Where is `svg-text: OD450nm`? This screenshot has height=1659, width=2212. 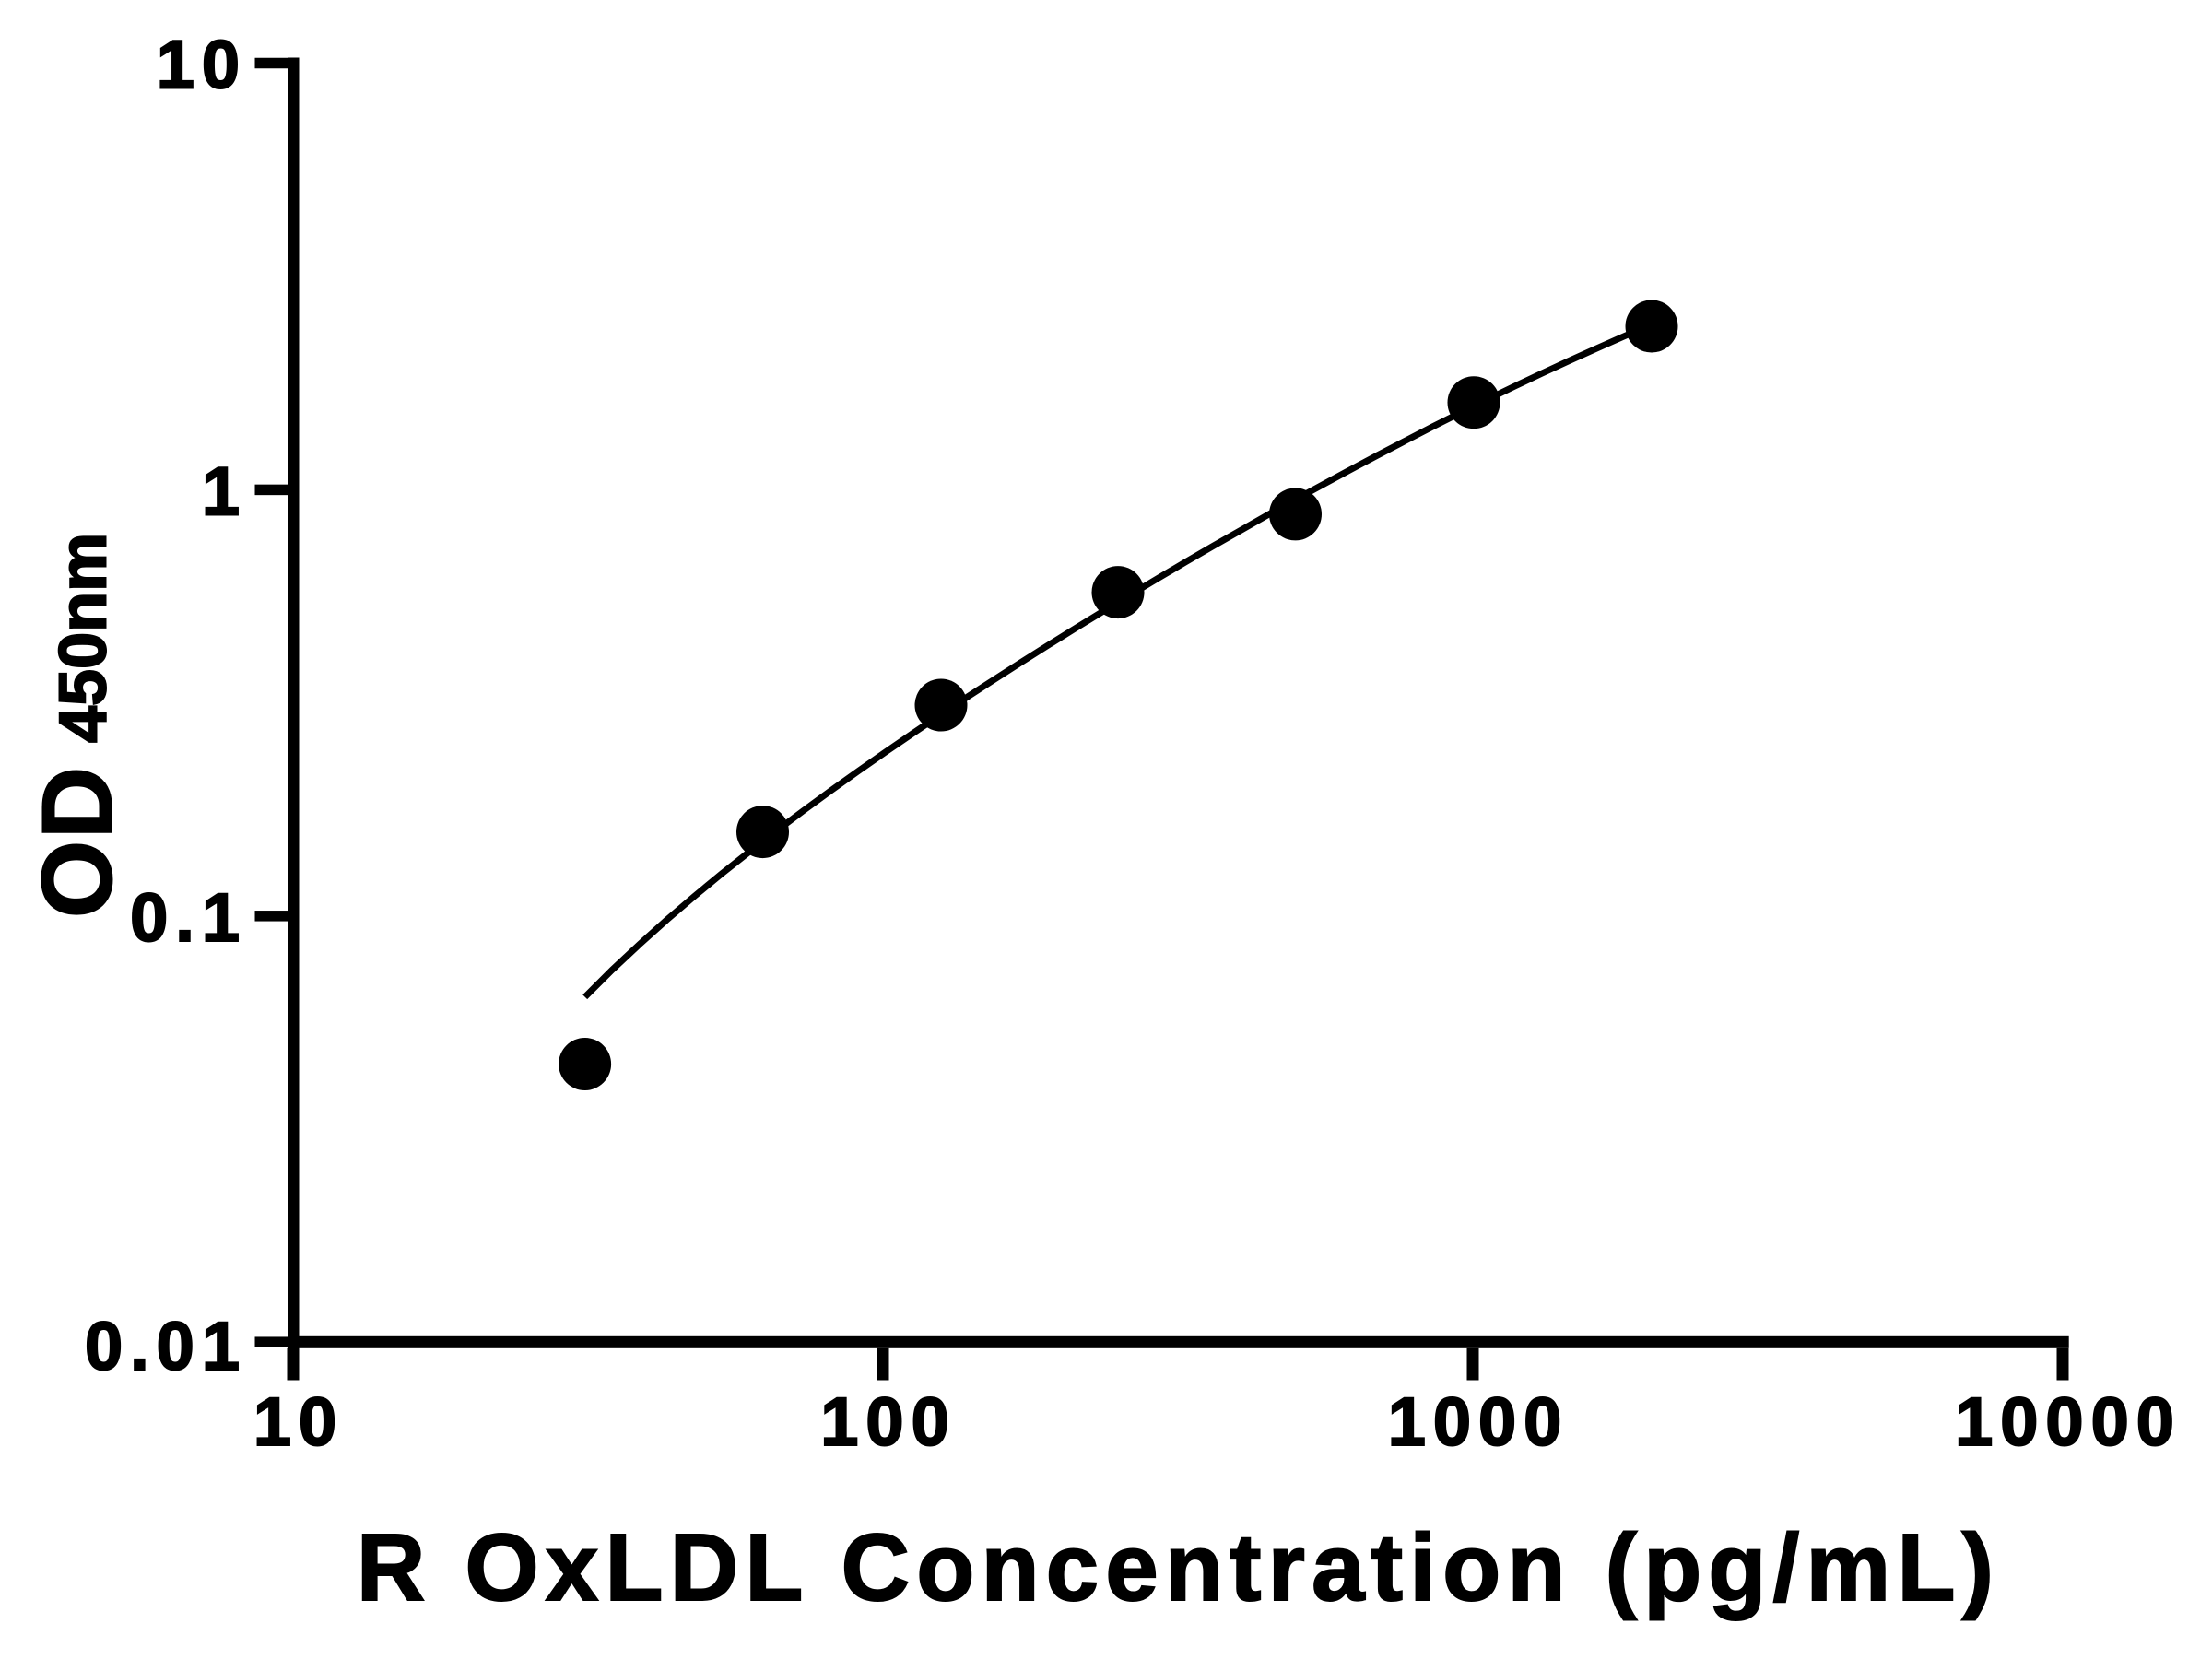 svg-text: OD450nm is located at coordinates (77, 725).